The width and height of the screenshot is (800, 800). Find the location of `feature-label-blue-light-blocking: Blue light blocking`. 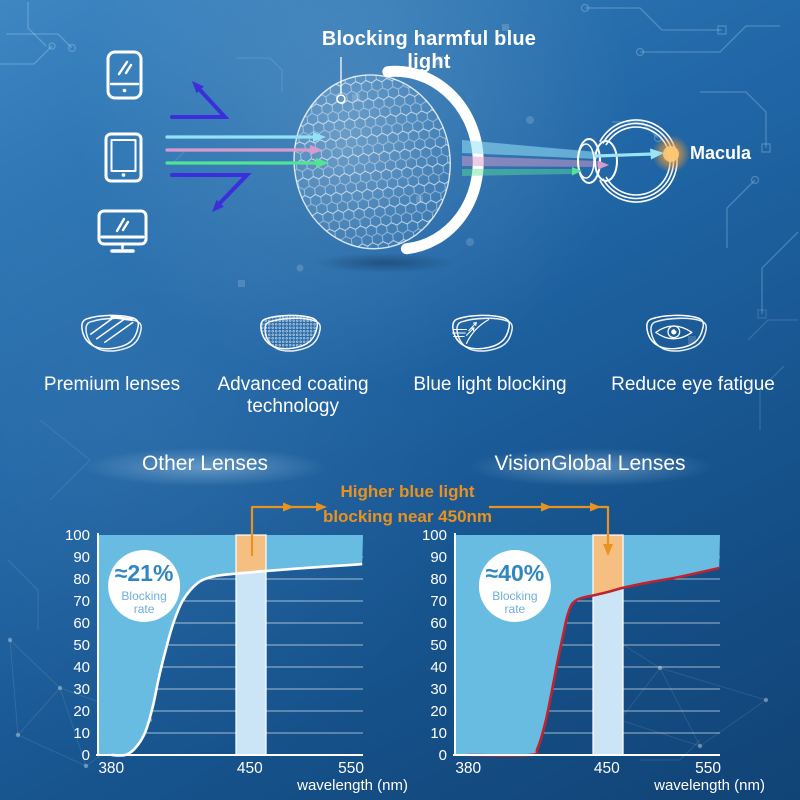

feature-label-blue-light-blocking: Blue light blocking is located at coordinates (490, 385).